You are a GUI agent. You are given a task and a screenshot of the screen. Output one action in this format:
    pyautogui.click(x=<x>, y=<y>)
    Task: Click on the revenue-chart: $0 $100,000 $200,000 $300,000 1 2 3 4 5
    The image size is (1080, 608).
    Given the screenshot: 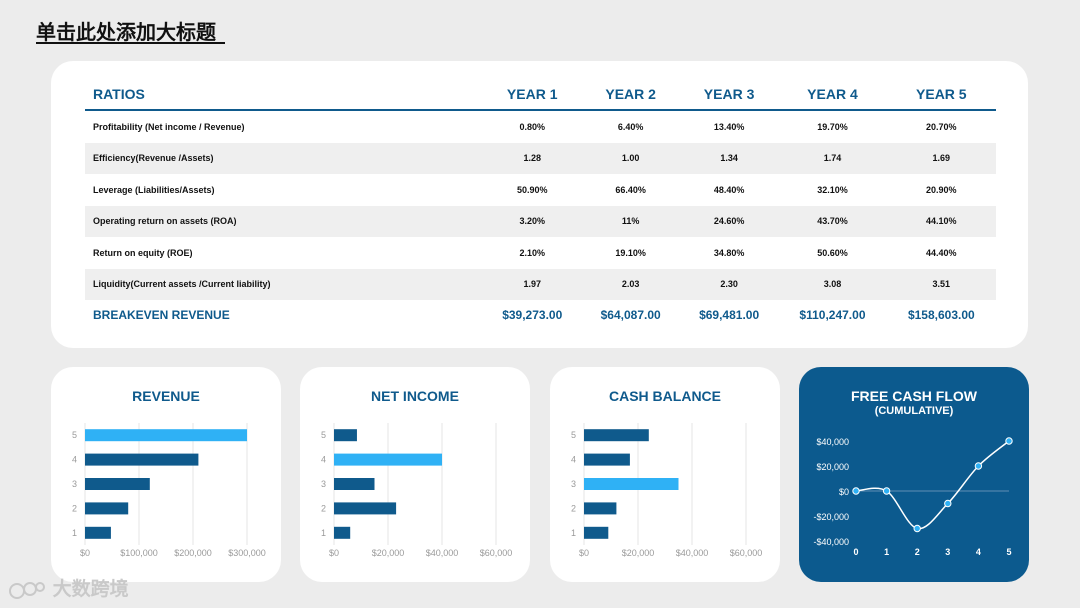 What is the action you would take?
    pyautogui.click(x=169, y=490)
    